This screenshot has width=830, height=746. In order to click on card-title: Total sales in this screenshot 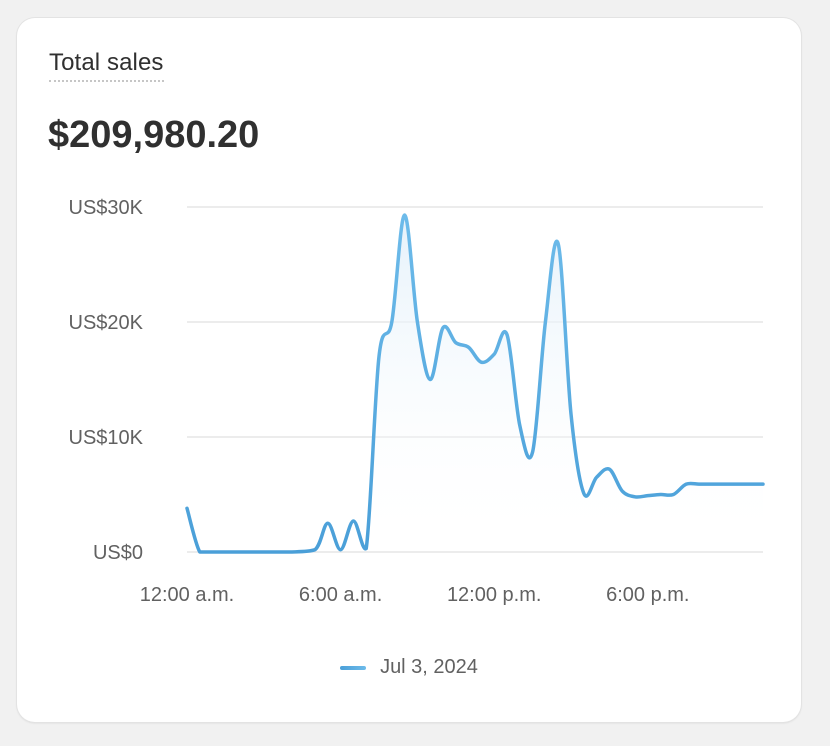, I will do `click(106, 65)`.